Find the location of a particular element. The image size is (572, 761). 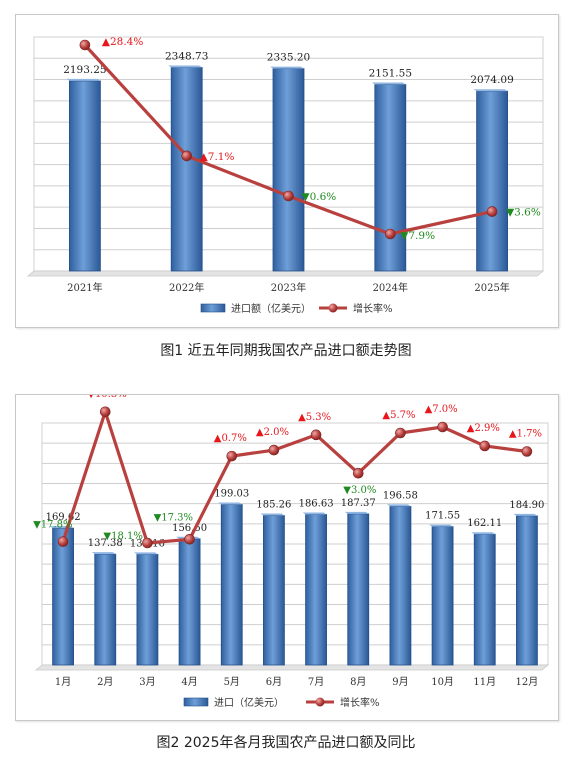

bar-value-label: 2074.09 is located at coordinates (491, 80).